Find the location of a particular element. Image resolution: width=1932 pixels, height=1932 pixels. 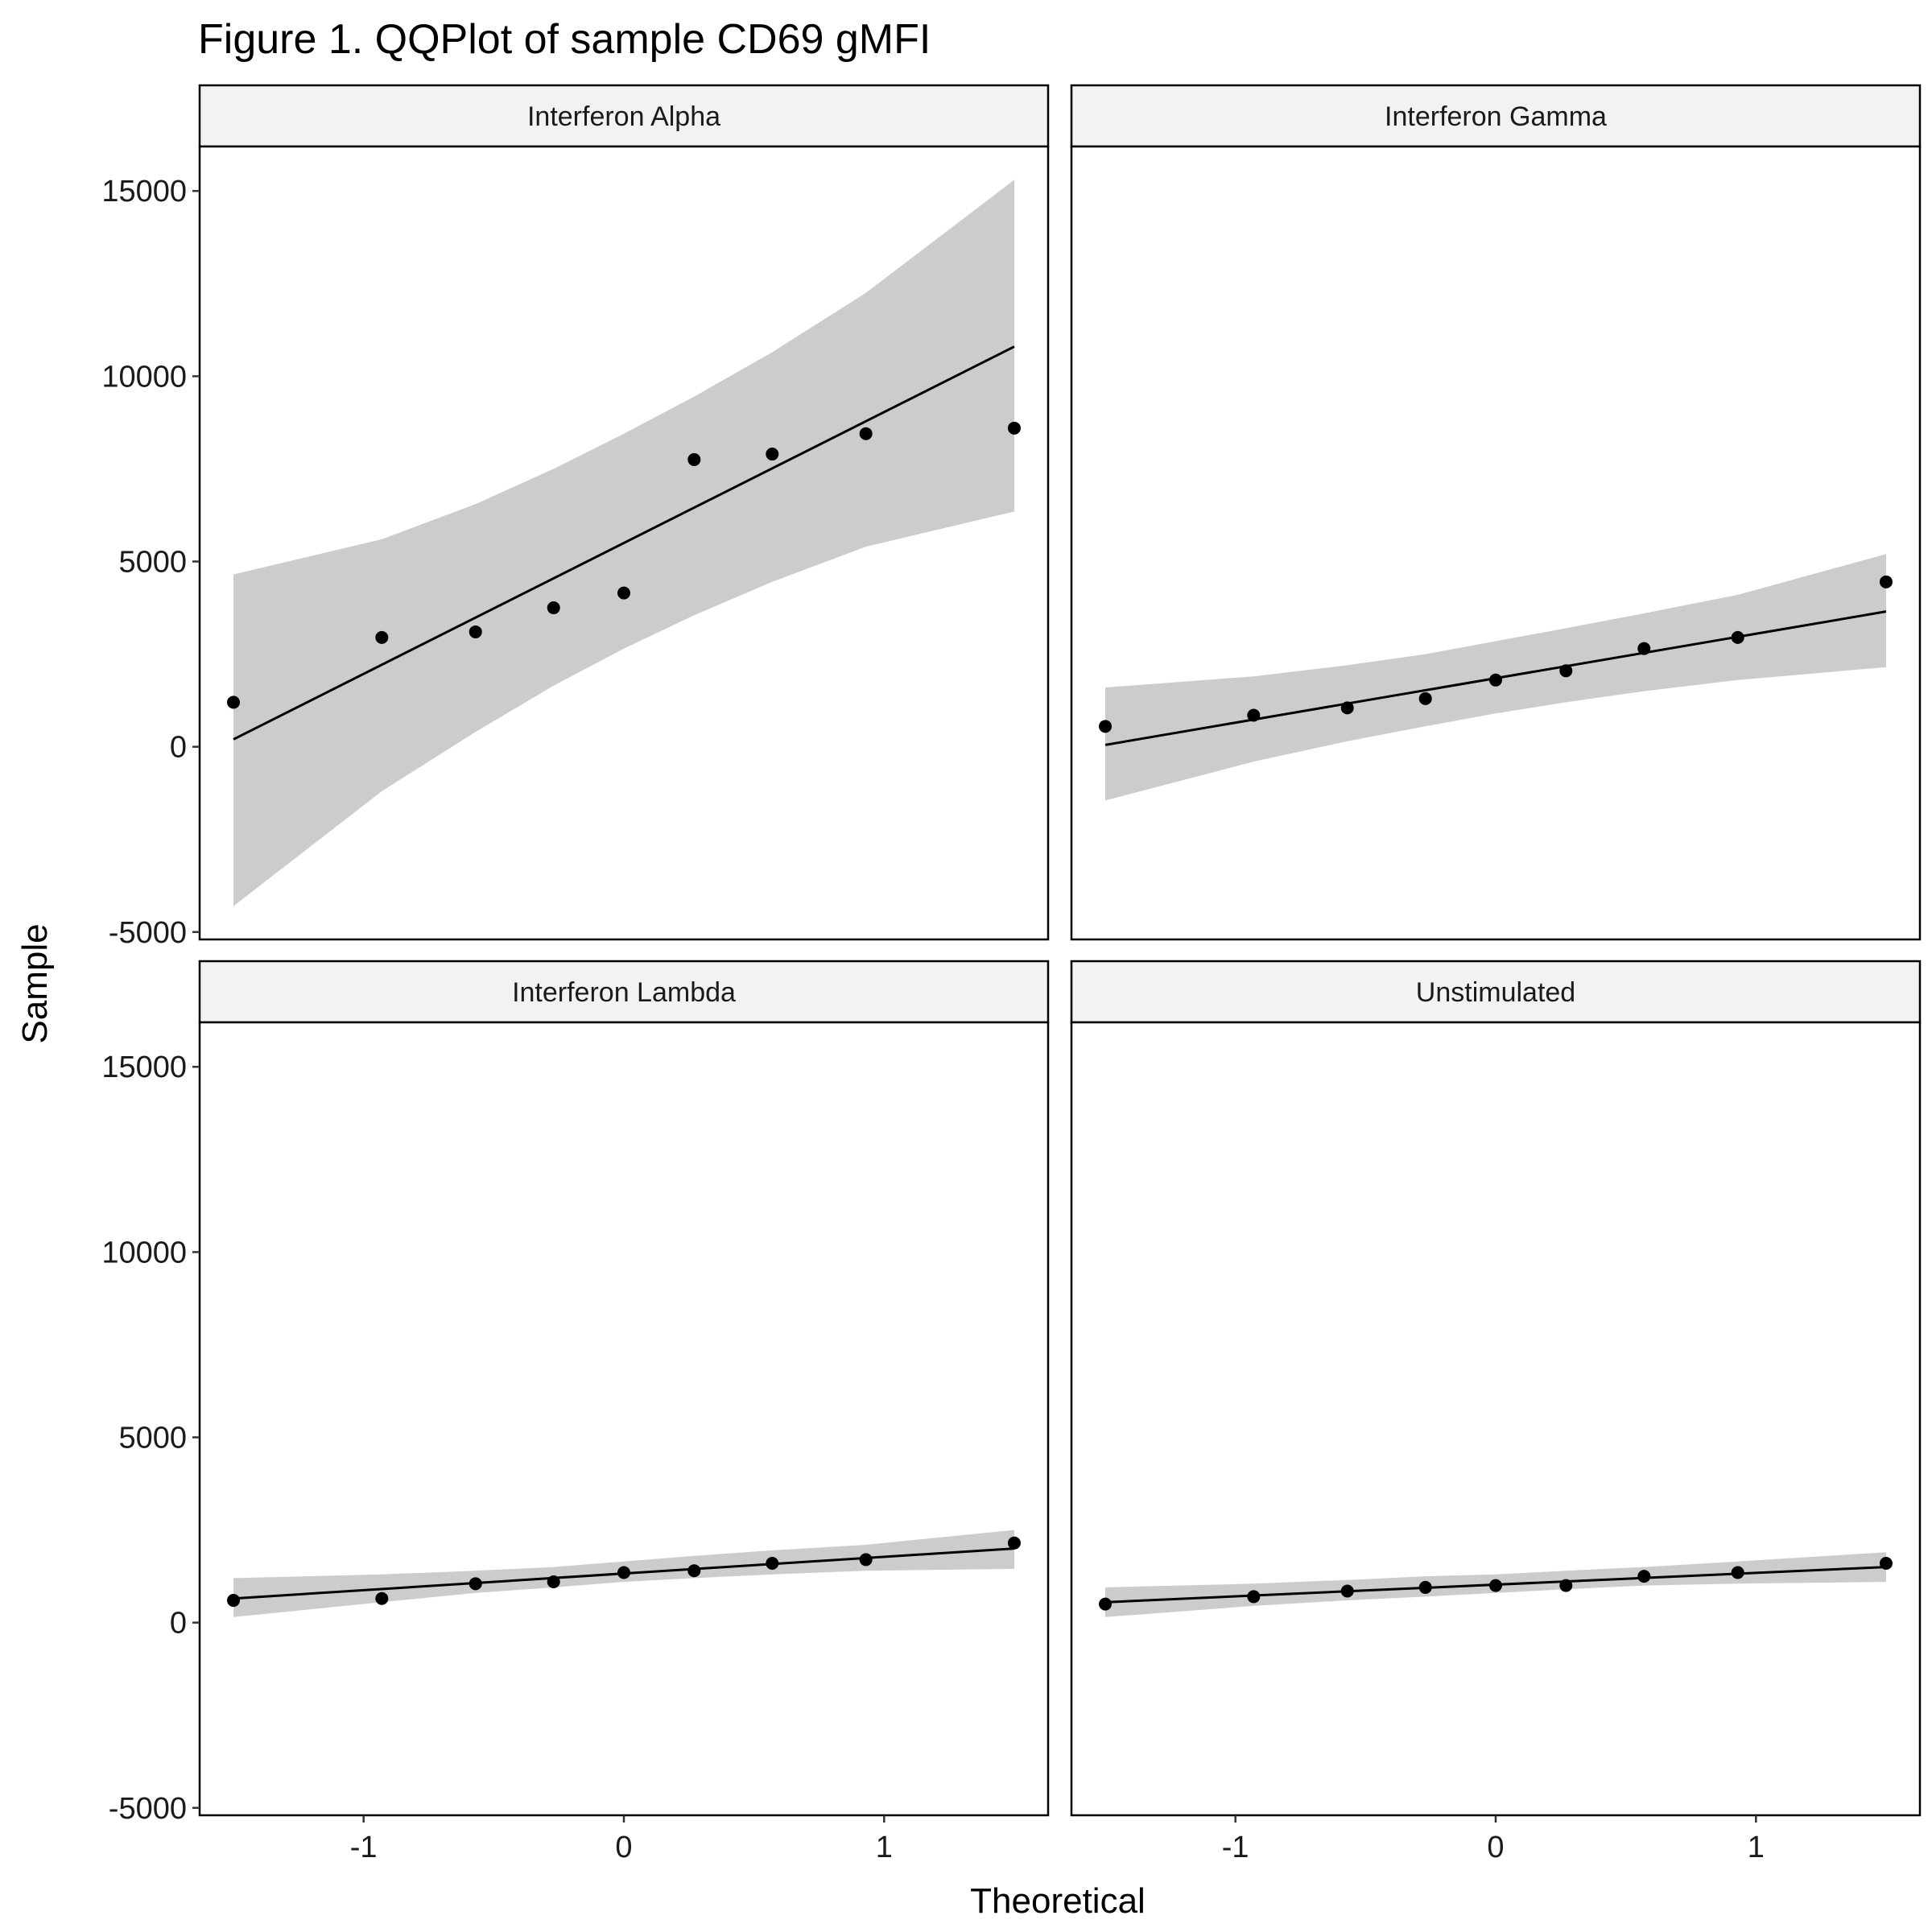

x-tick-label-unstimulated: 1 is located at coordinates (1756, 1848).